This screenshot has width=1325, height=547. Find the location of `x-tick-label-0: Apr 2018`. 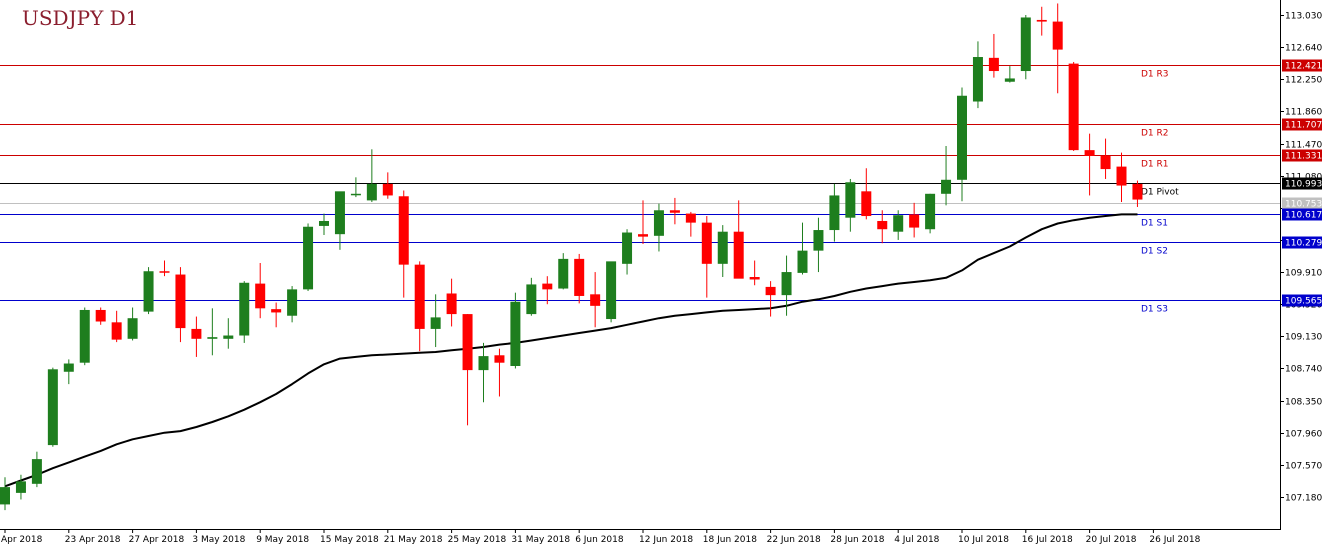

x-tick-label-0: Apr 2018 is located at coordinates (22, 540).